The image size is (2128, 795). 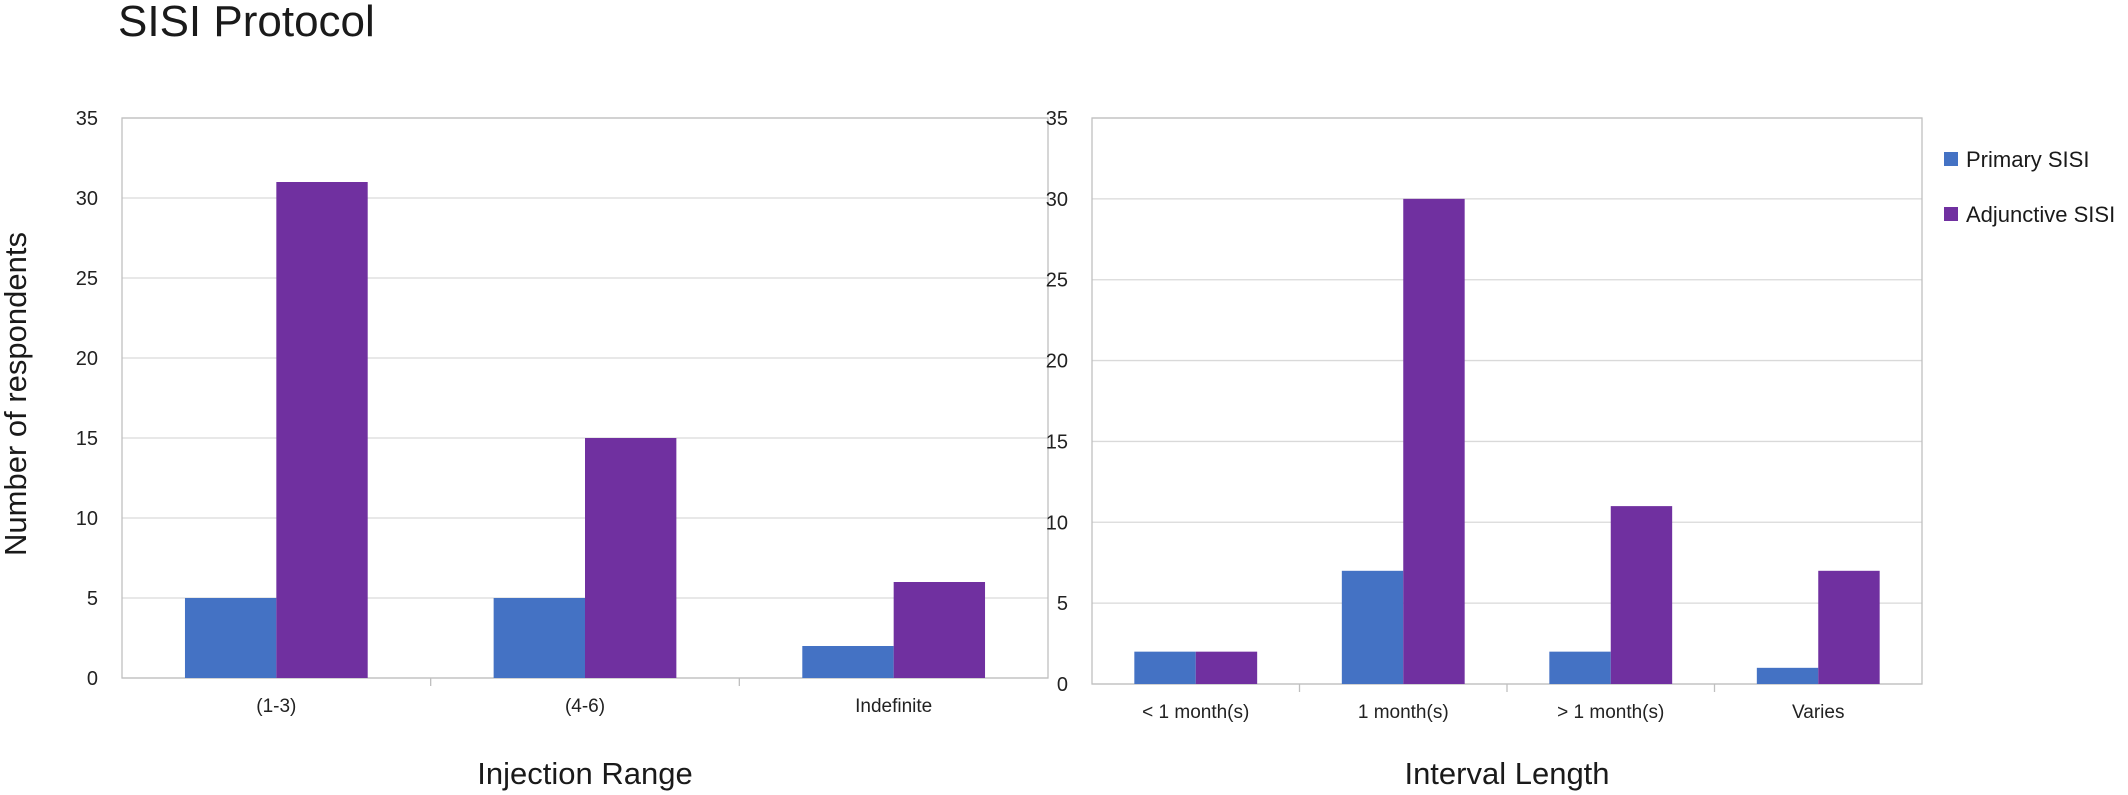 I want to click on x-tick-label-4-6: (4-6), so click(x=585, y=706).